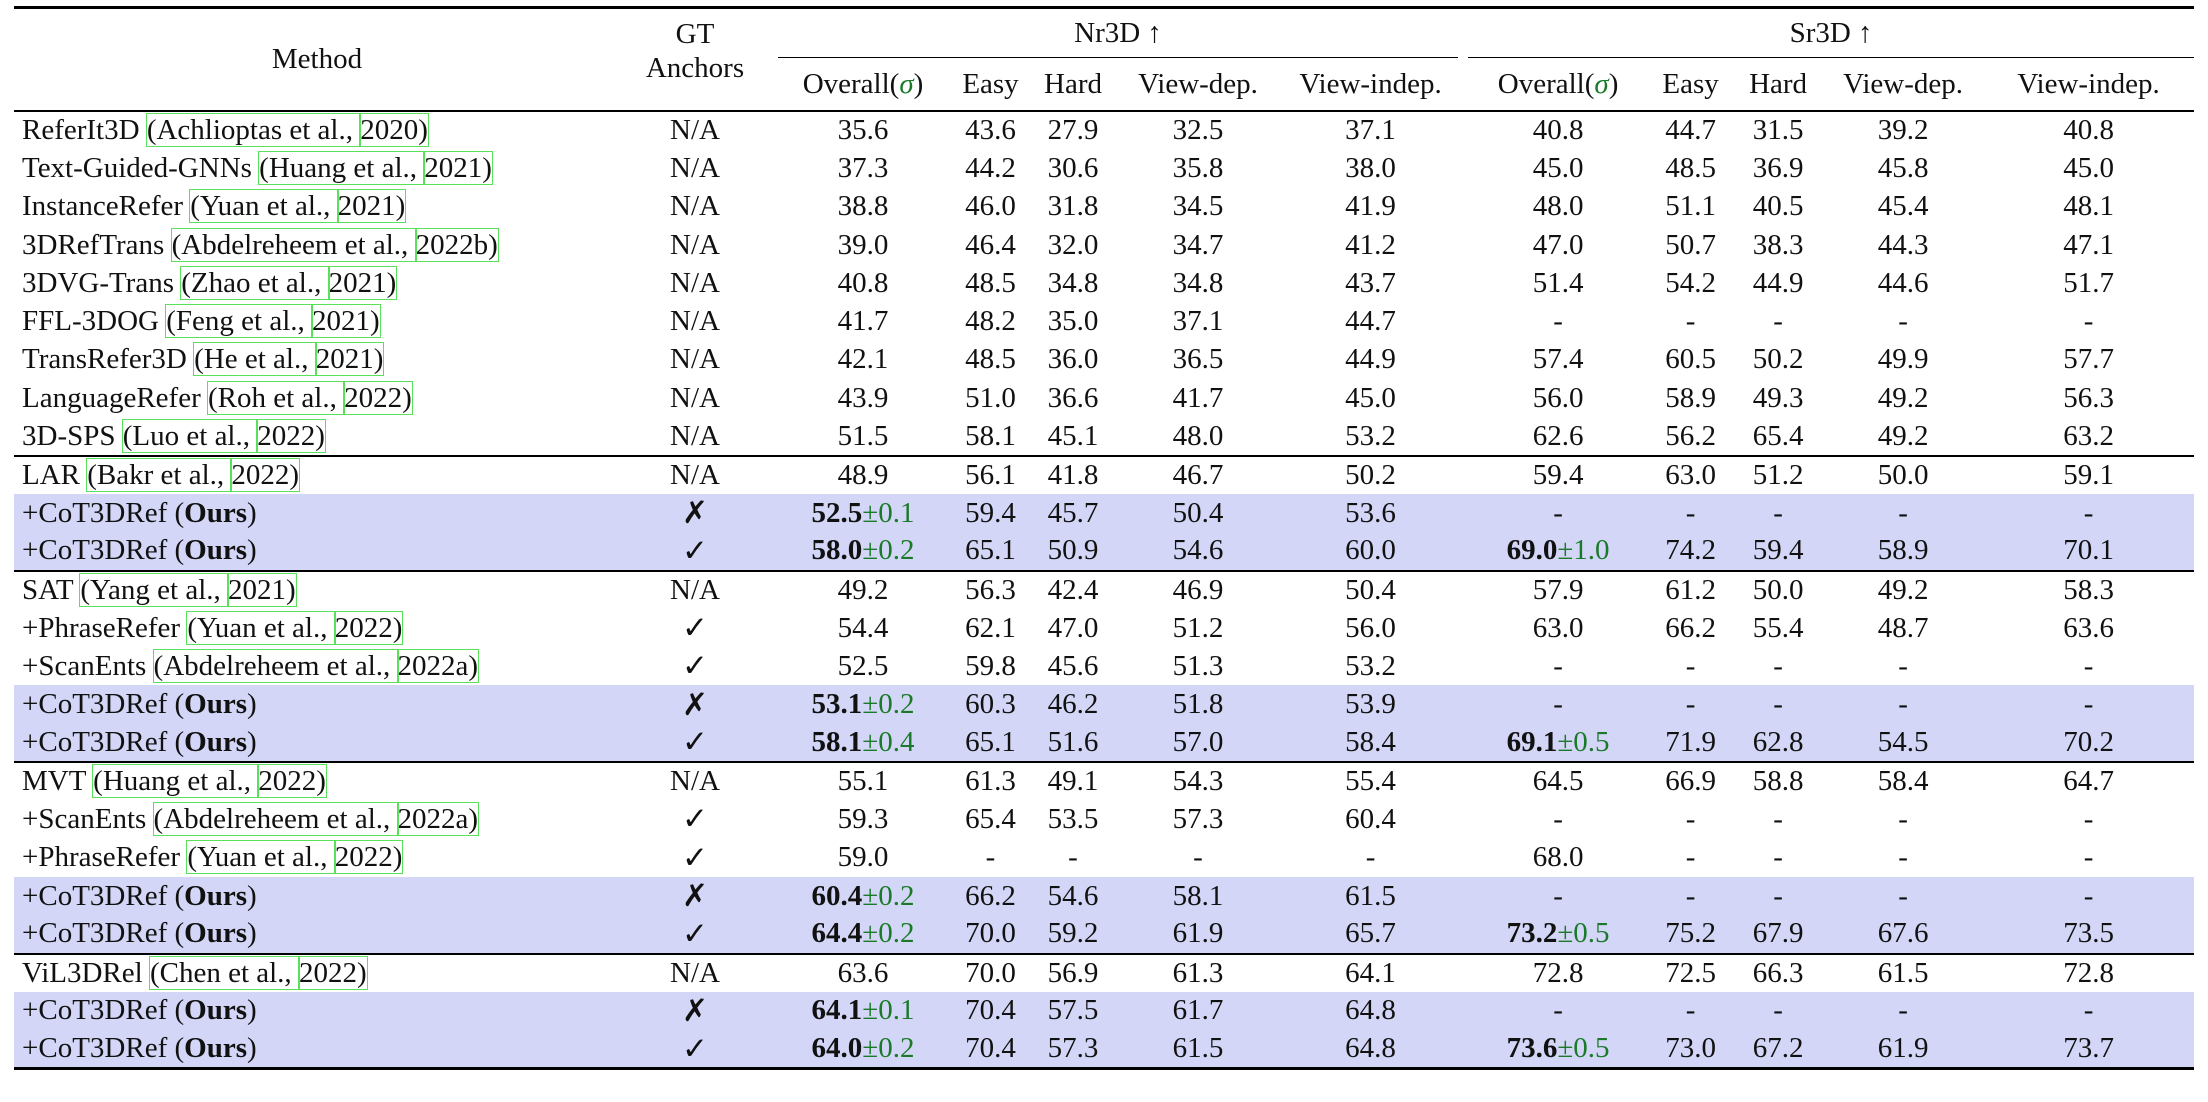 The image size is (2208, 1102). What do you see at coordinates (190, 435) in the screenshot?
I see `citation-link: (Luo et al.,` at bounding box center [190, 435].